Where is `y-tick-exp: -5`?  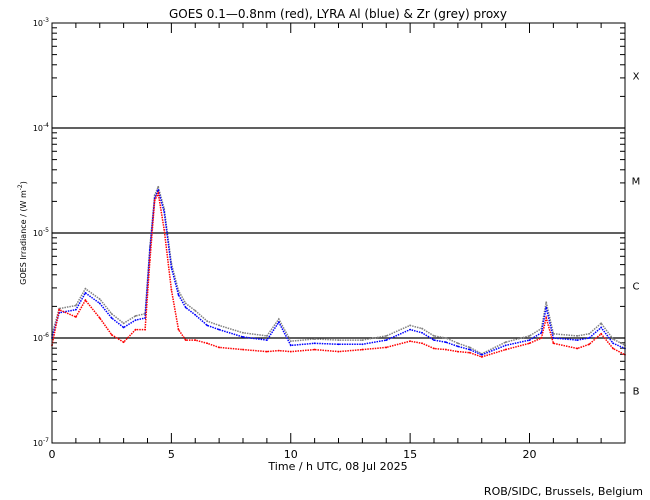
y-tick-exp: -5 is located at coordinates (46, 230).